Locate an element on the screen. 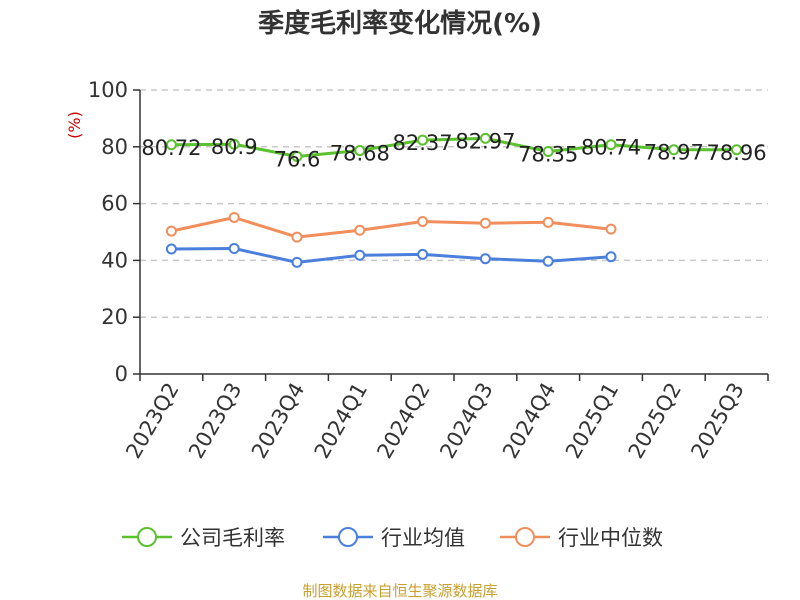  x-tick-label: 2024Q4 is located at coordinates (529, 421).